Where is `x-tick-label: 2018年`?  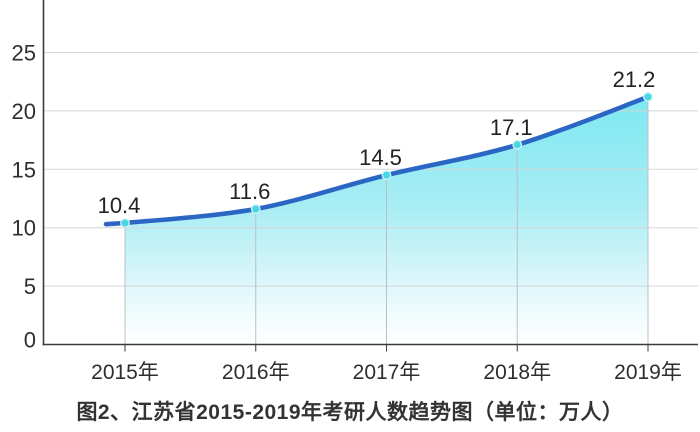
x-tick-label: 2018年 is located at coordinates (517, 372).